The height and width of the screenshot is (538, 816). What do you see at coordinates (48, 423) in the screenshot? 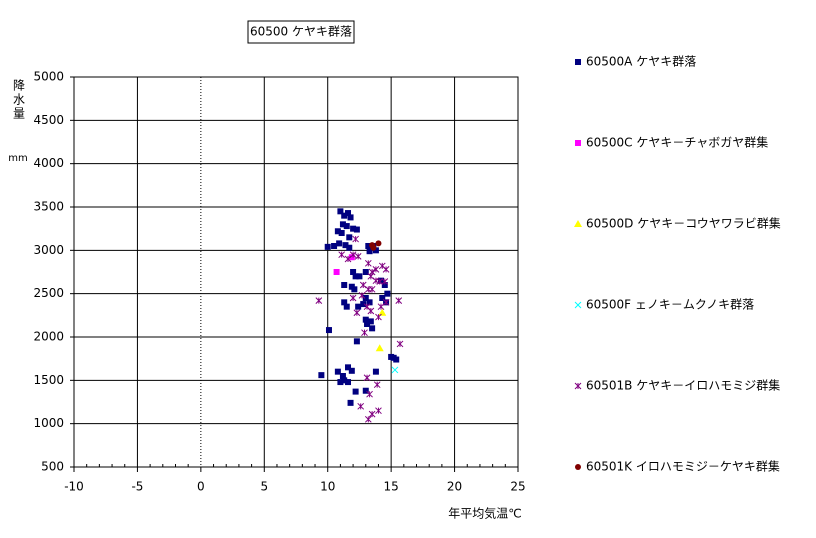
I see `y-tick-label: 1000` at bounding box center [48, 423].